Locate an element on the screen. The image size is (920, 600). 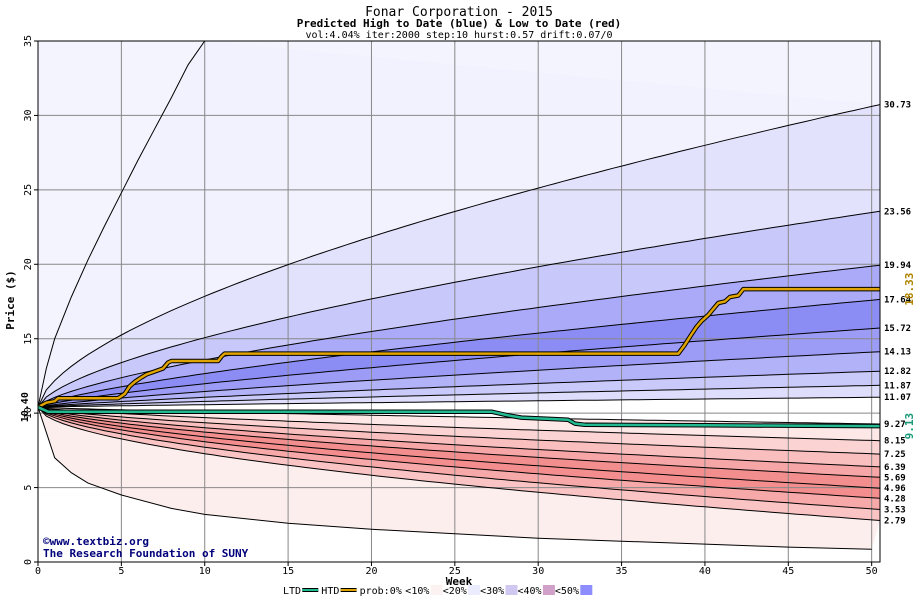
chart-title: Fonar Corporation - 2015 is located at coordinates (459, 12).